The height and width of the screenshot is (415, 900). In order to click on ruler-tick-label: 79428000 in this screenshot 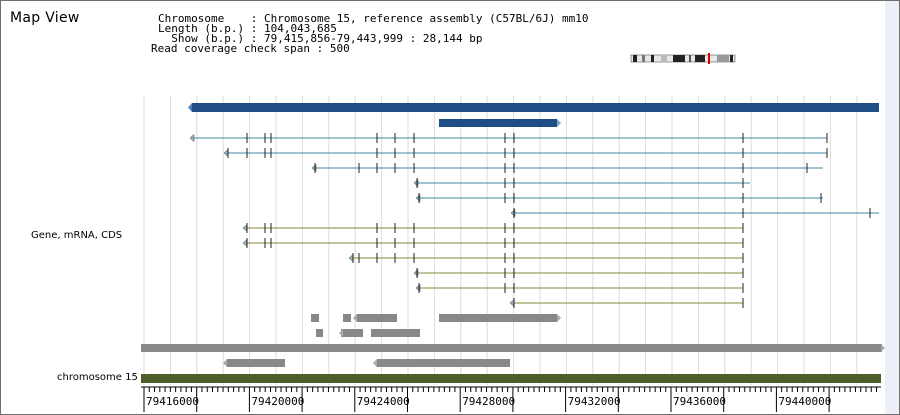, I will do `click(488, 401)`.